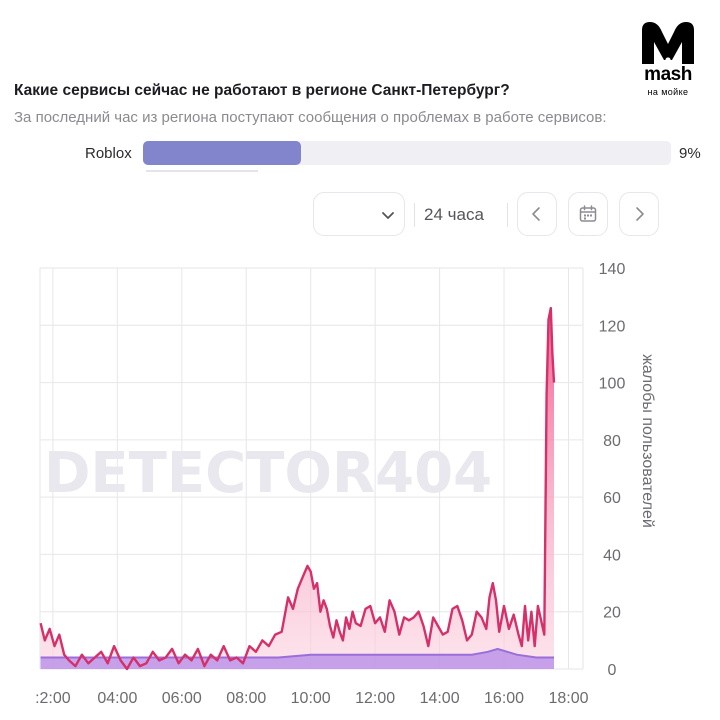  Describe the element at coordinates (108, 153) in the screenshot. I see `service-name: Roblox` at that location.